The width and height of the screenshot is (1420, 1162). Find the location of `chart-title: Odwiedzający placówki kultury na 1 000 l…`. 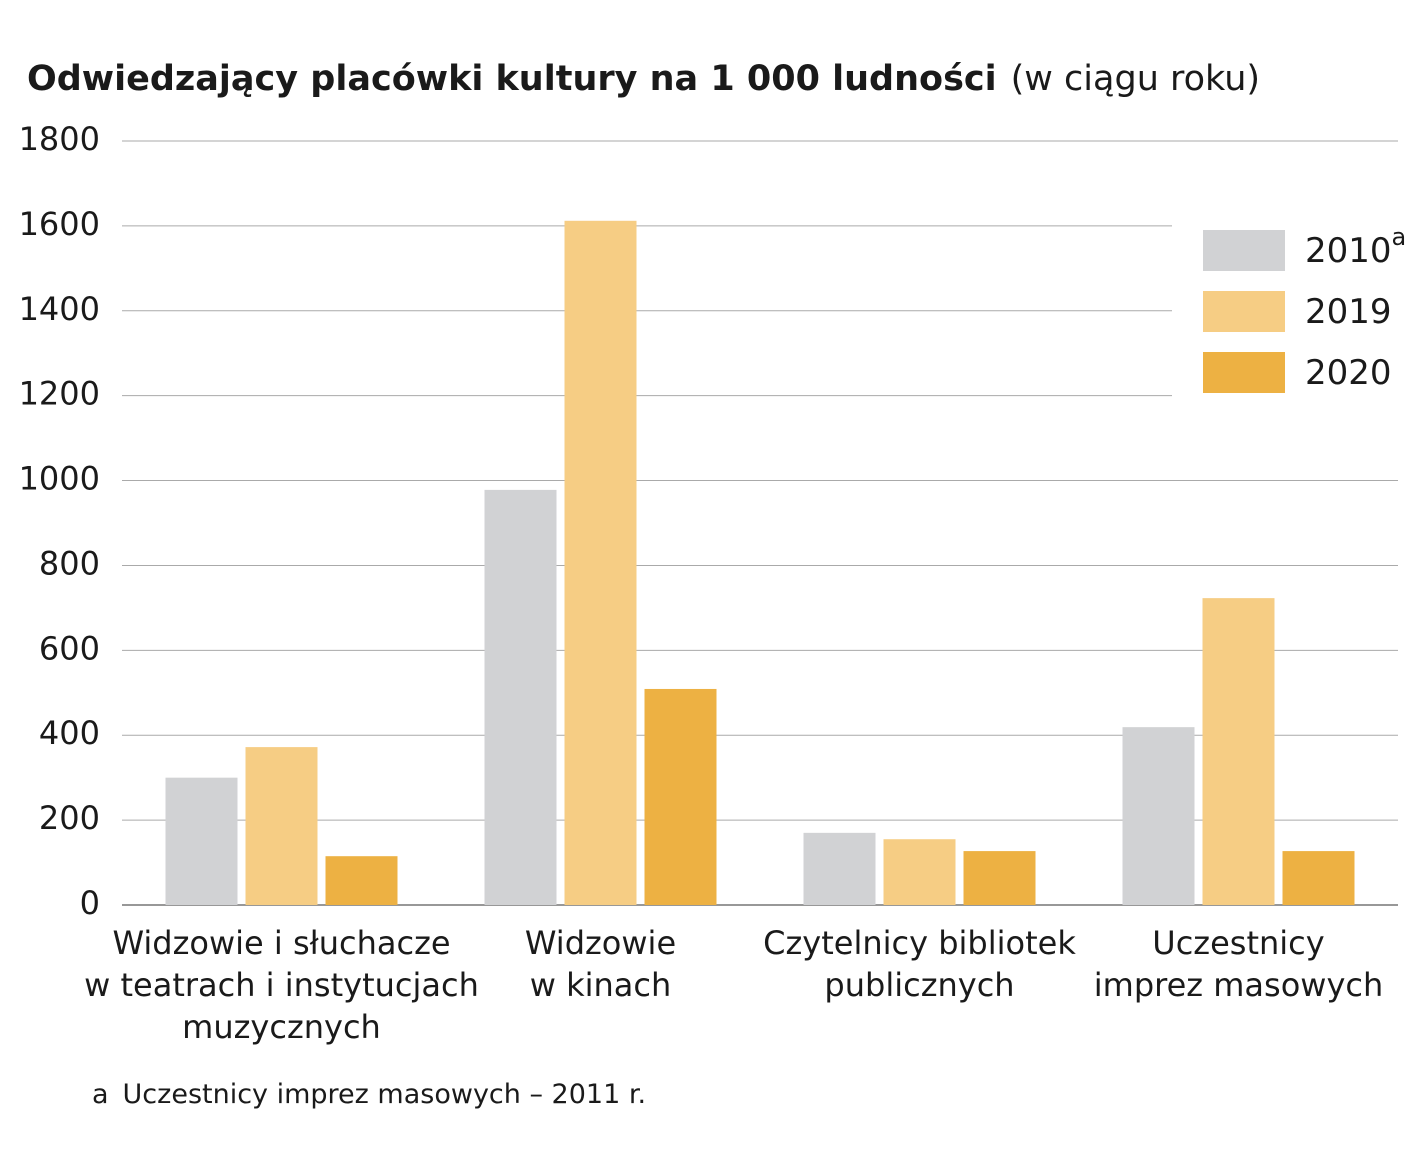

chart-title: Odwiedzający placówki kultury na 1 000 l… is located at coordinates (512, 79).